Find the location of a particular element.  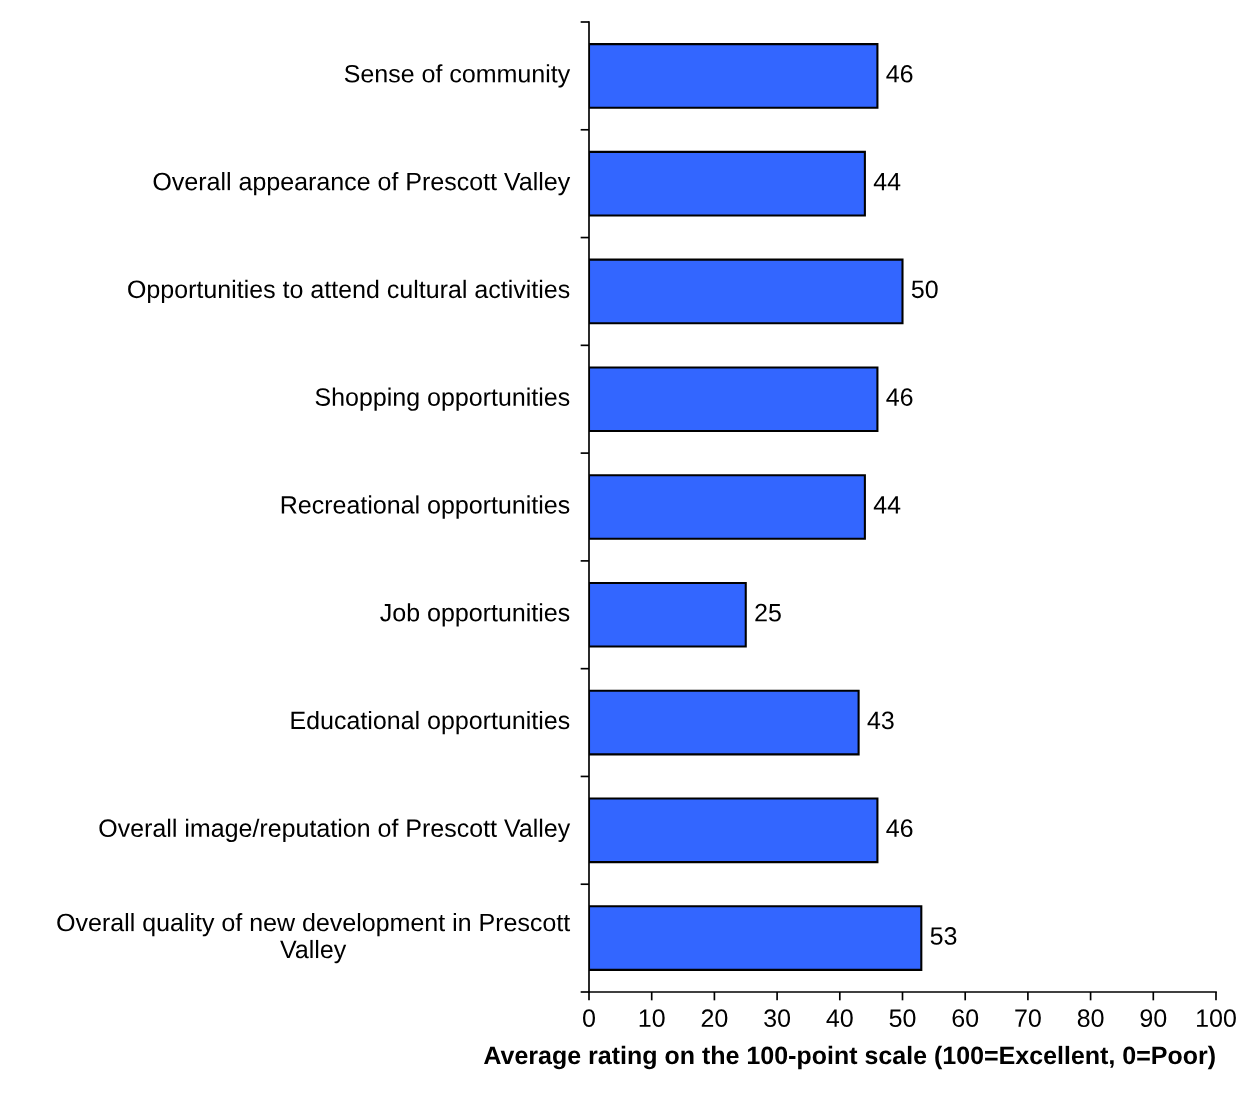

x-tick-label: 40 is located at coordinates (839, 1018).